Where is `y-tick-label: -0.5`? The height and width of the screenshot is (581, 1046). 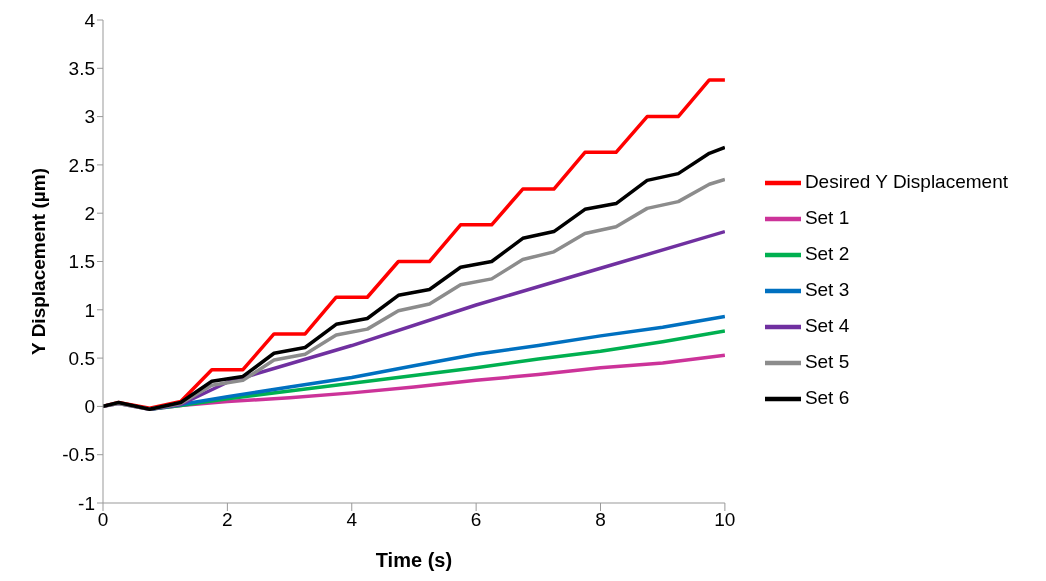 y-tick-label: -0.5 is located at coordinates (78, 455).